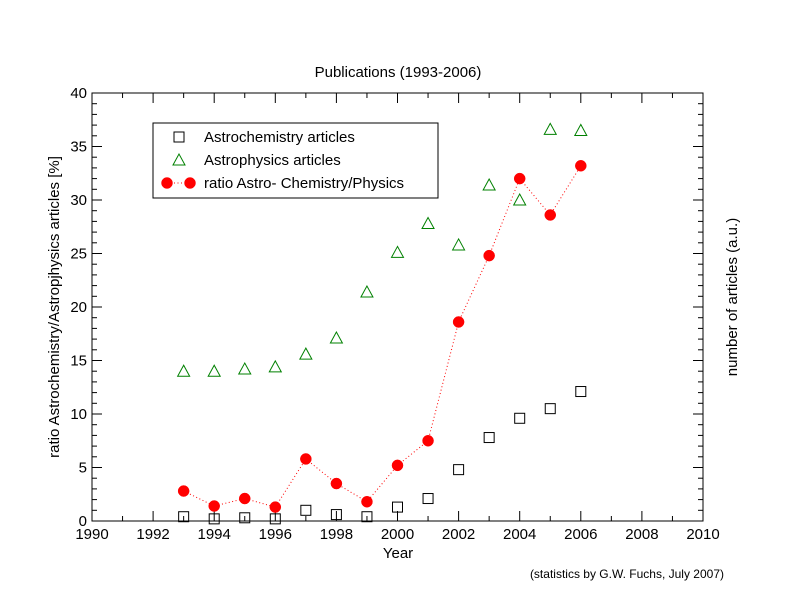  I want to click on y-tick-label: 0, so click(83, 521).